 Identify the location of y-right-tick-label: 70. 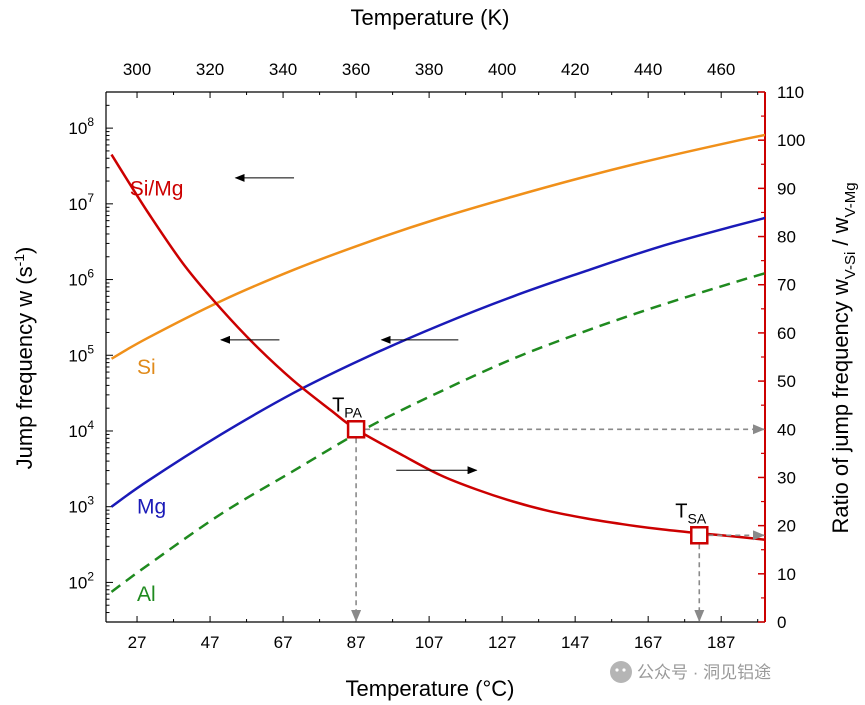
(786, 285).